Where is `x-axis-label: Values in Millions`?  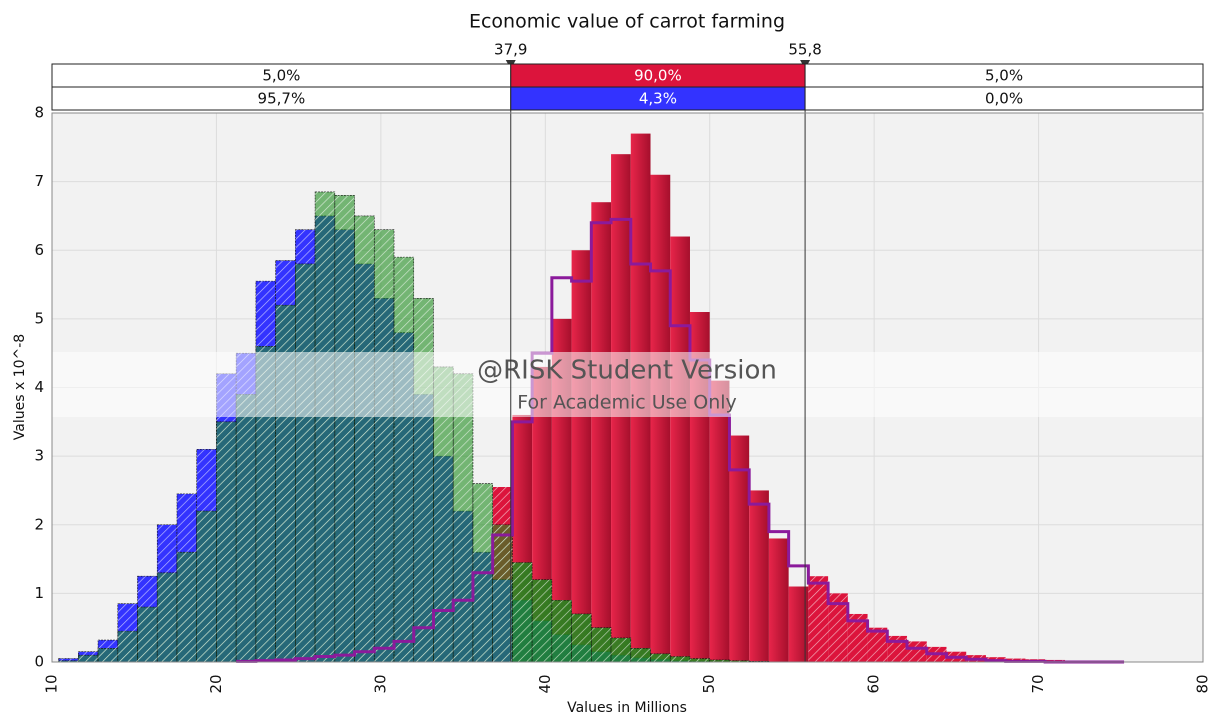 x-axis-label: Values in Millions is located at coordinates (627, 708).